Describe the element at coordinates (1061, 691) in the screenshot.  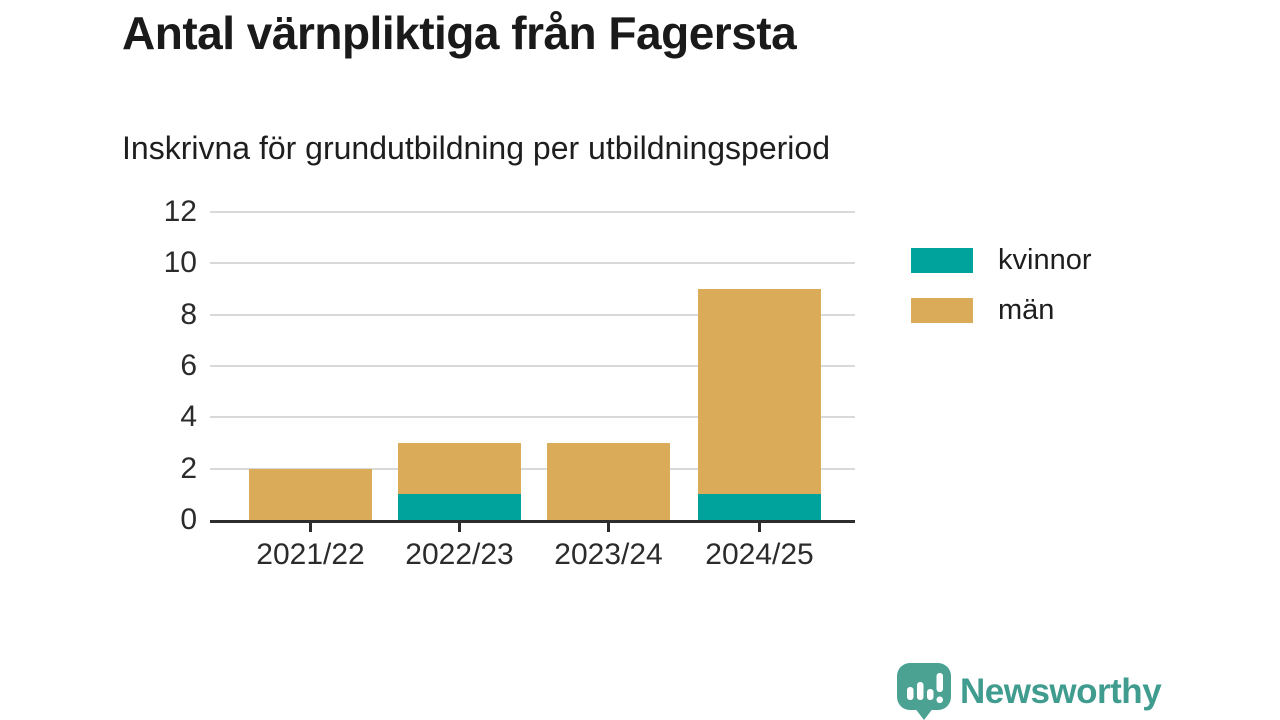
I see `brand-name: Newsworthy` at that location.